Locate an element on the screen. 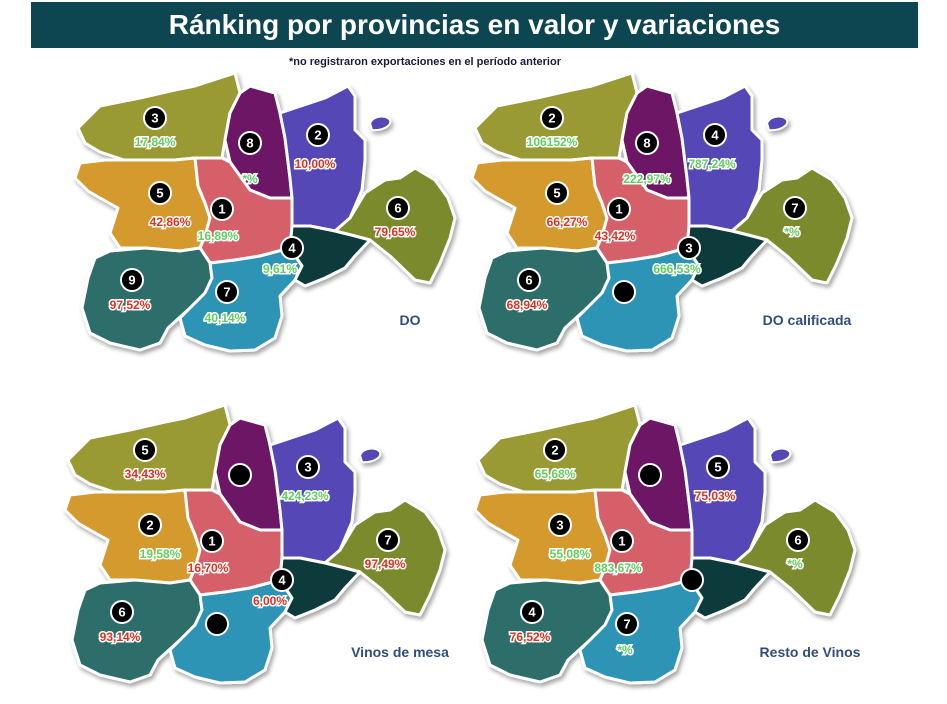 The image size is (947, 704). rank-number-c: 3 is located at coordinates (307, 467).